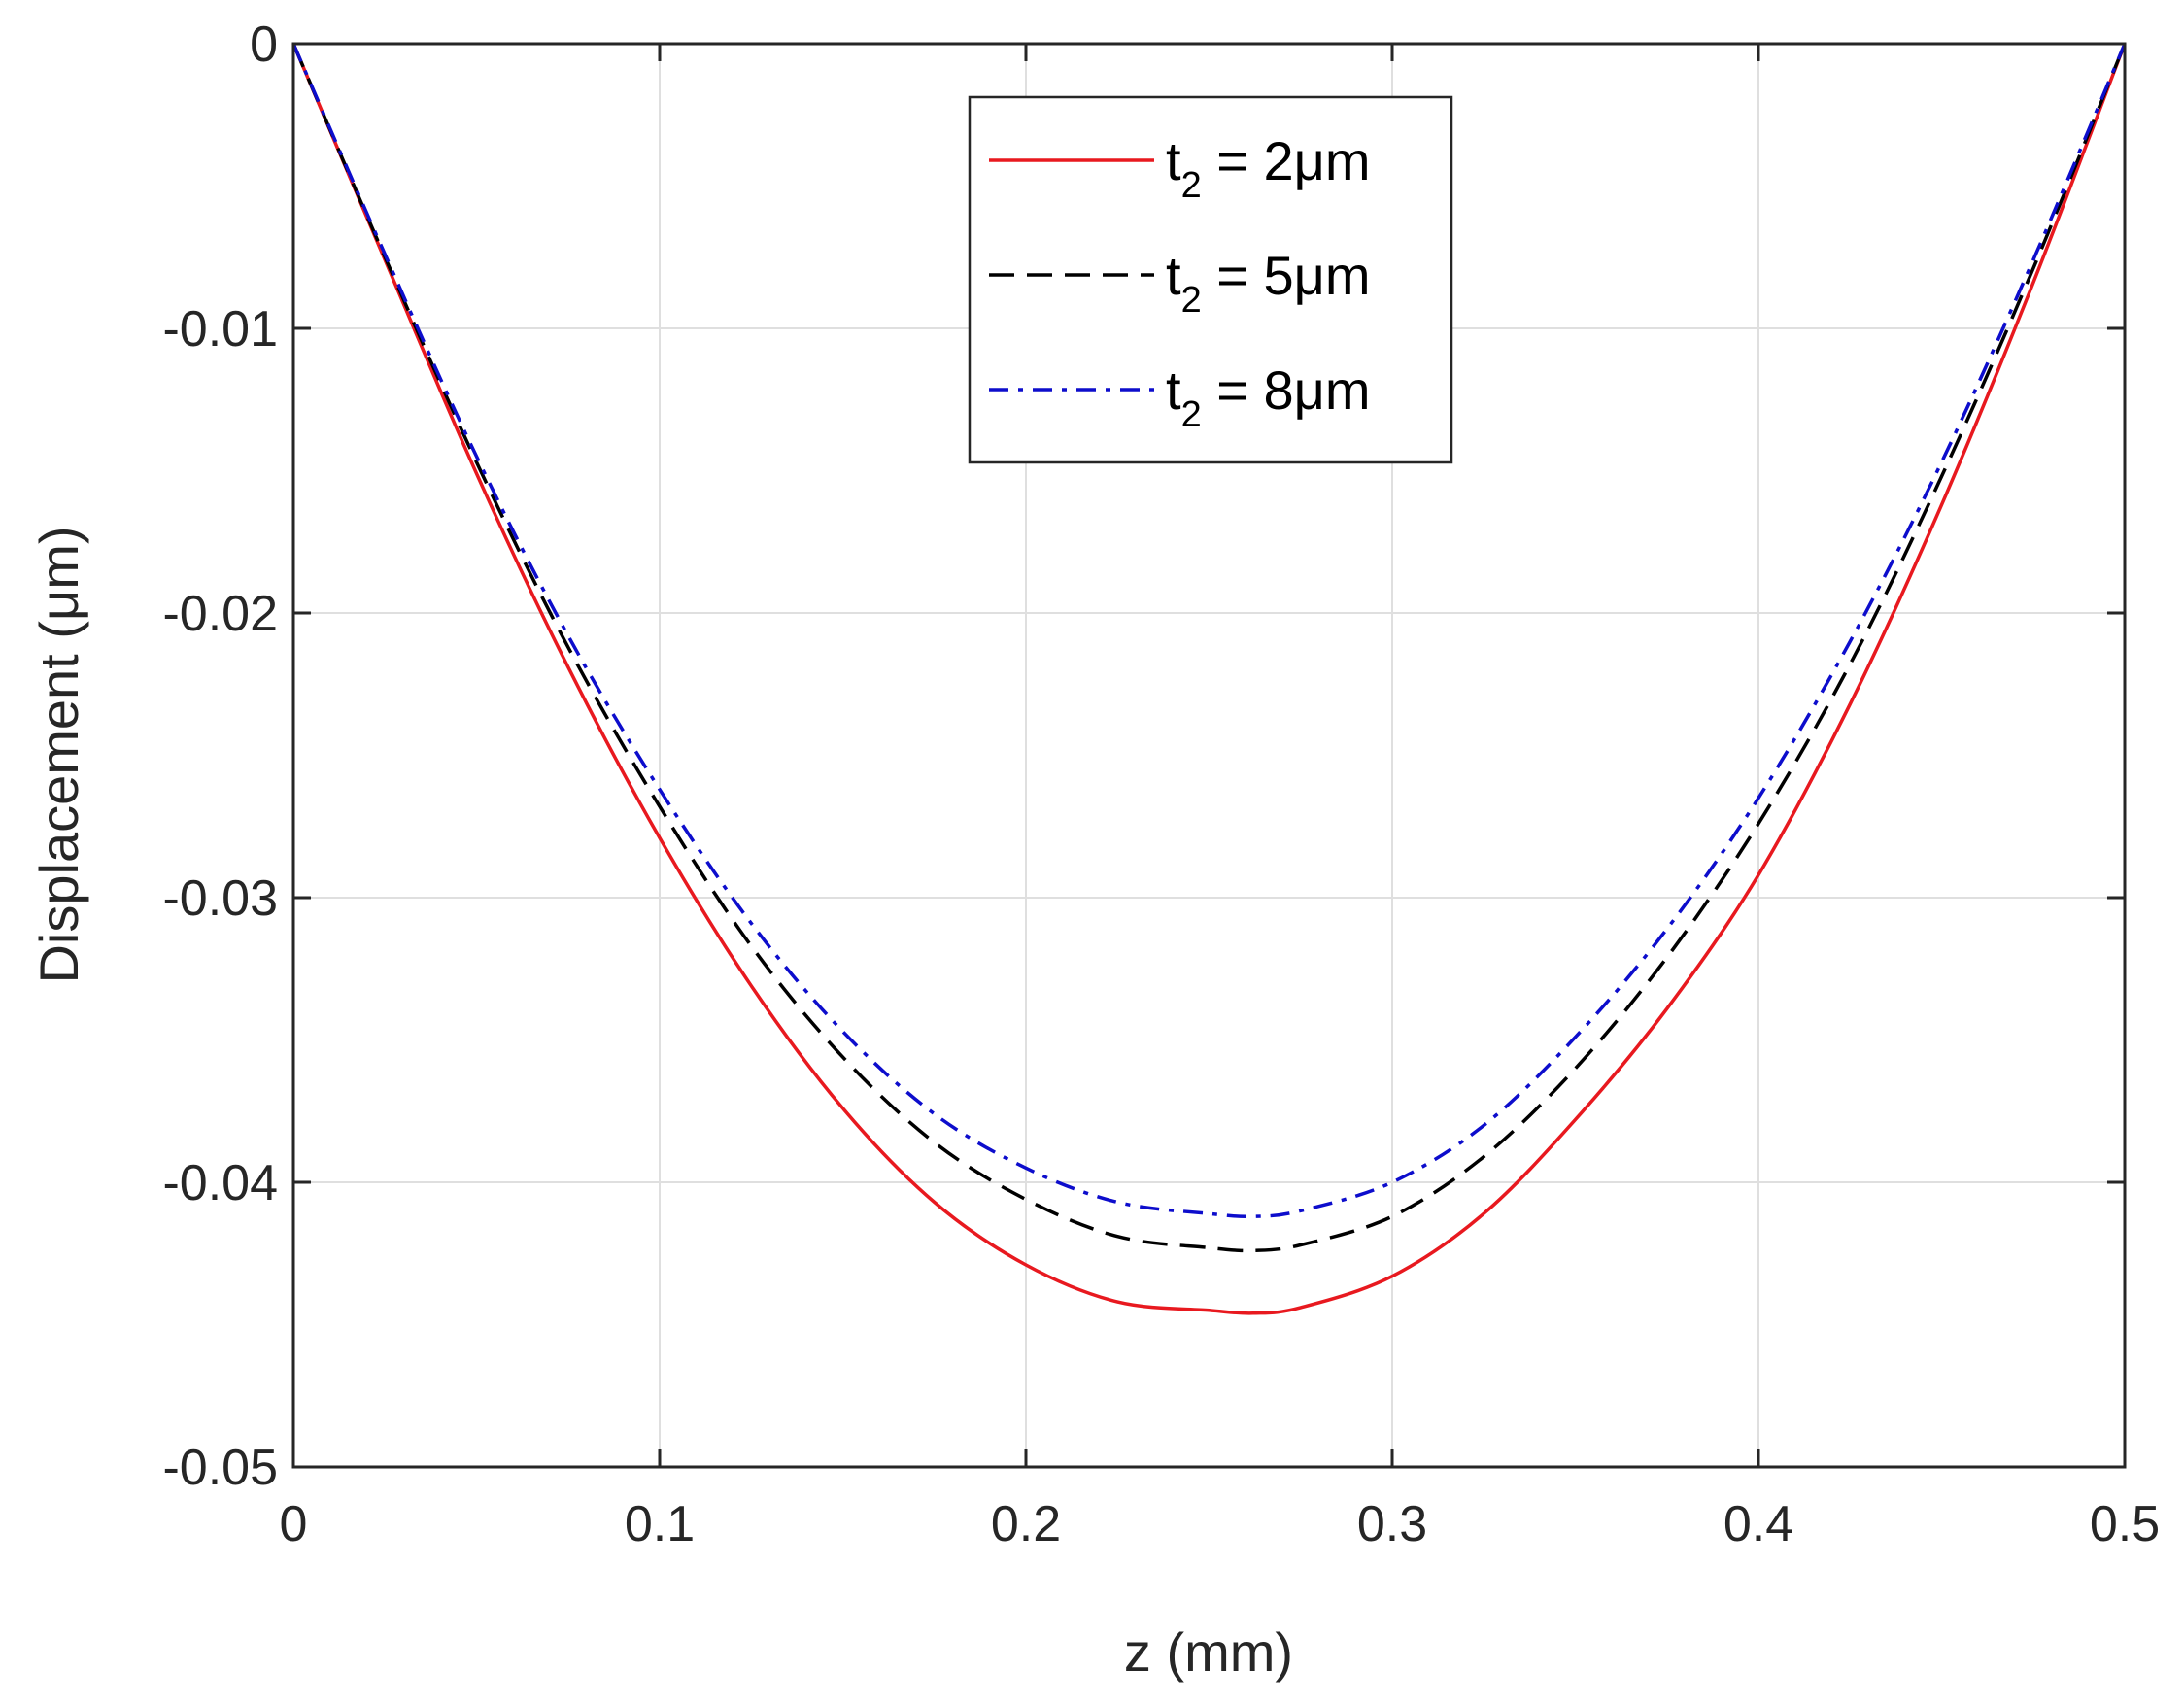  Describe the element at coordinates (1268, 397) in the screenshot. I see `legend-label: t2 = 8μm` at that location.